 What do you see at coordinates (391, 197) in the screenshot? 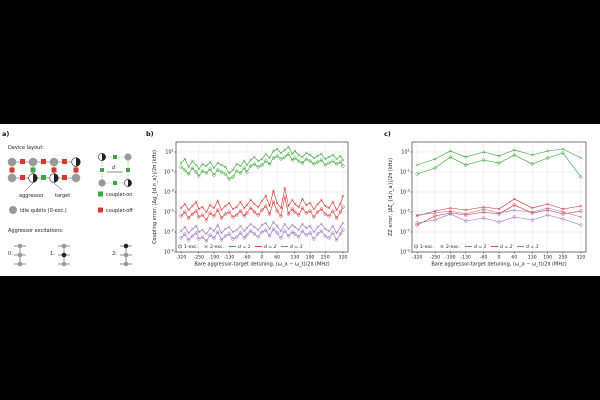
I see `y-axis-label: ZZ error, |Δζ_{d,n_a}|/2π (kHz)` at bounding box center [391, 197].